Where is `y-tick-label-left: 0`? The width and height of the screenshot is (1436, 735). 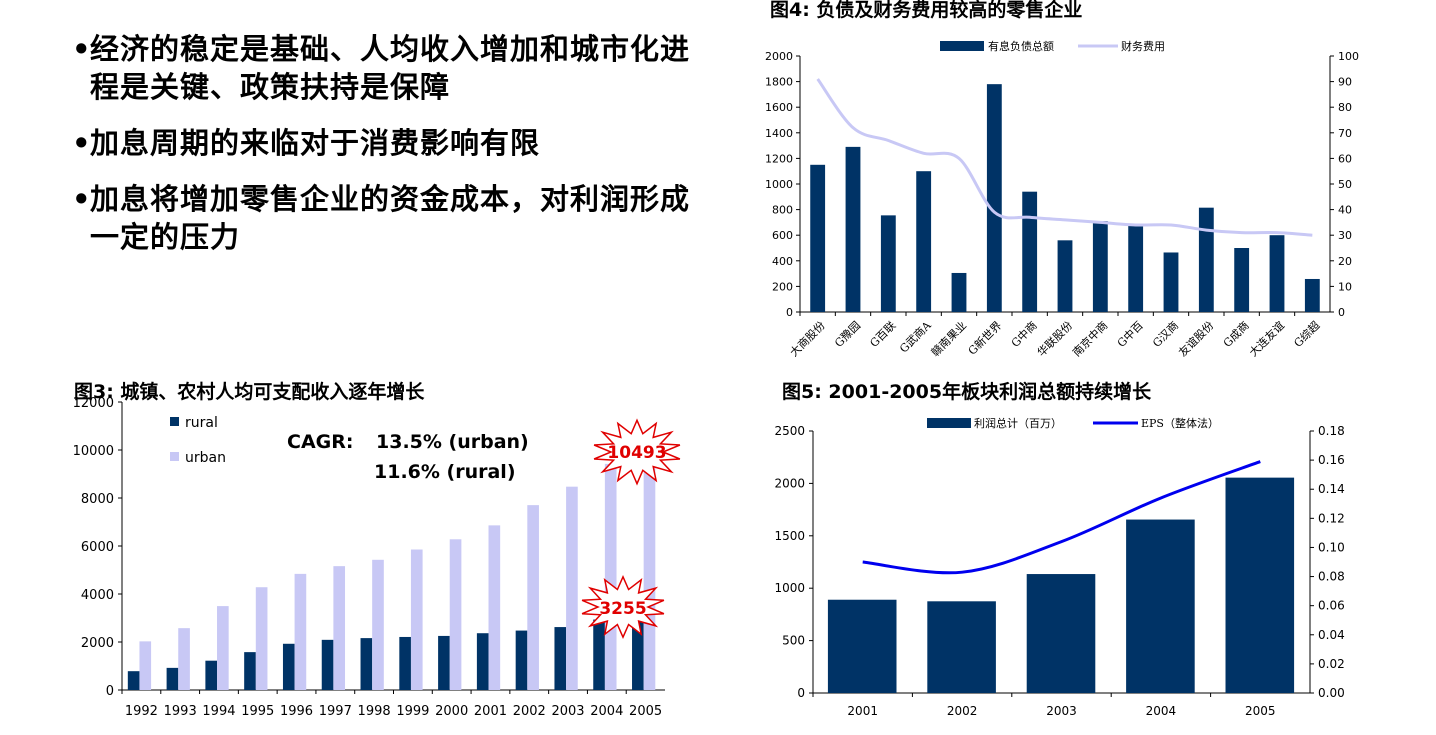 y-tick-label-left: 0 is located at coordinates (789, 312).